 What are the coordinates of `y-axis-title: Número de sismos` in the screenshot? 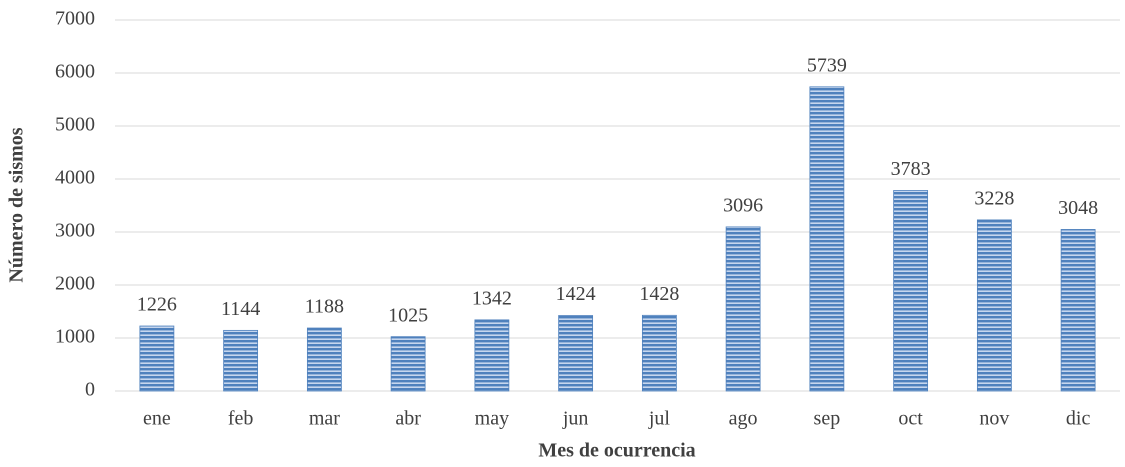 It's located at (17, 204).